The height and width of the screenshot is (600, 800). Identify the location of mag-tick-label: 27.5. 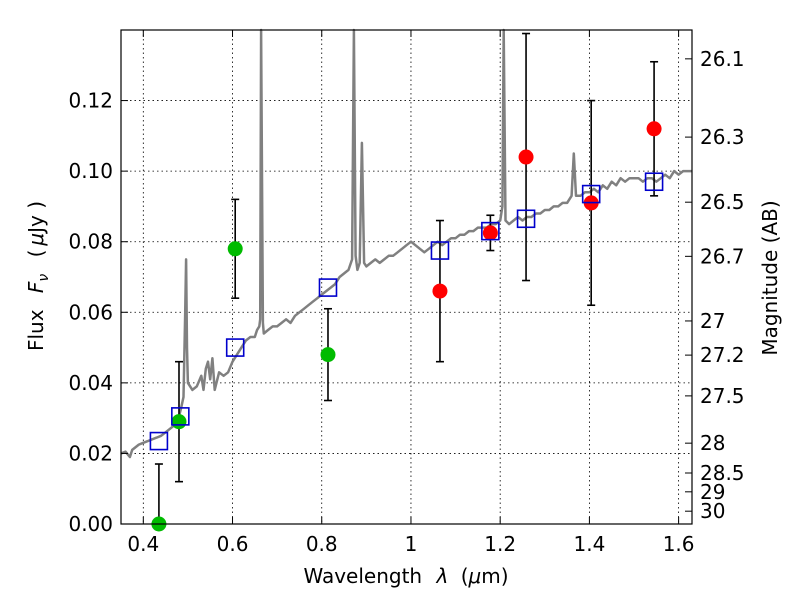
(722, 396).